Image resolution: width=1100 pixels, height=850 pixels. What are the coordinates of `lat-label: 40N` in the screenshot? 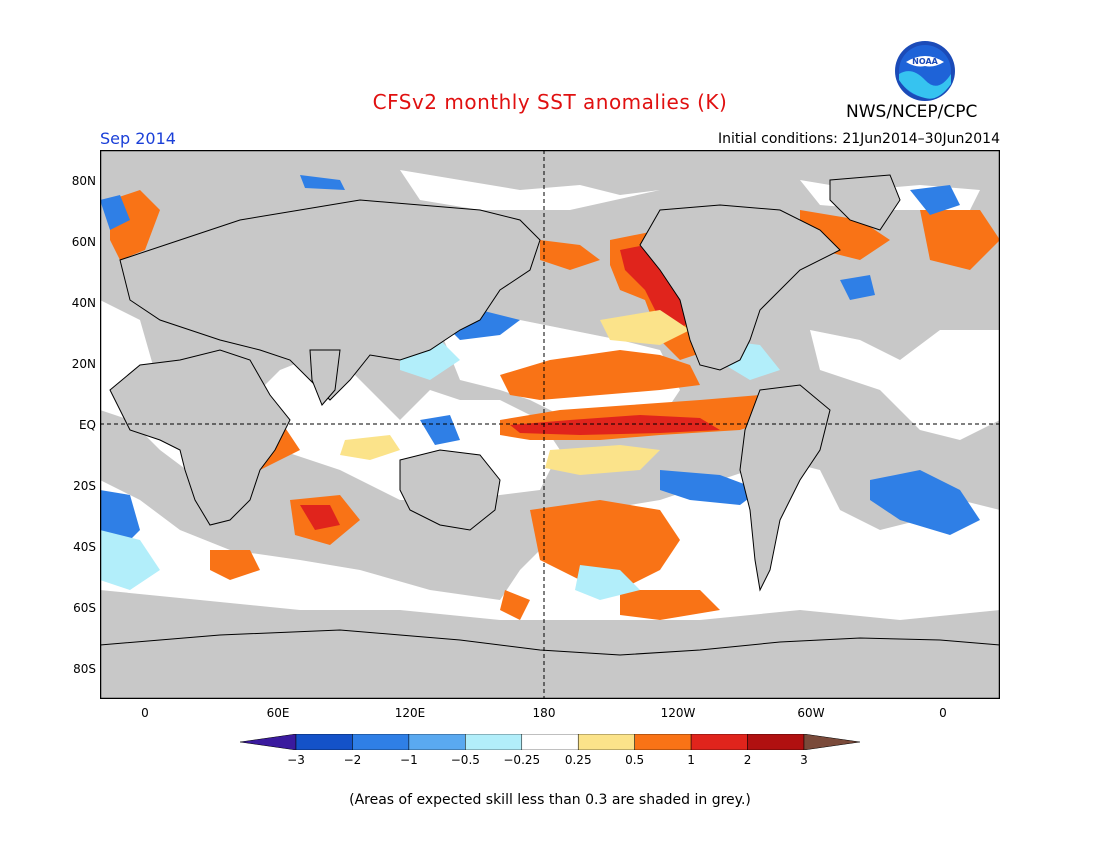 It's located at (83, 303).